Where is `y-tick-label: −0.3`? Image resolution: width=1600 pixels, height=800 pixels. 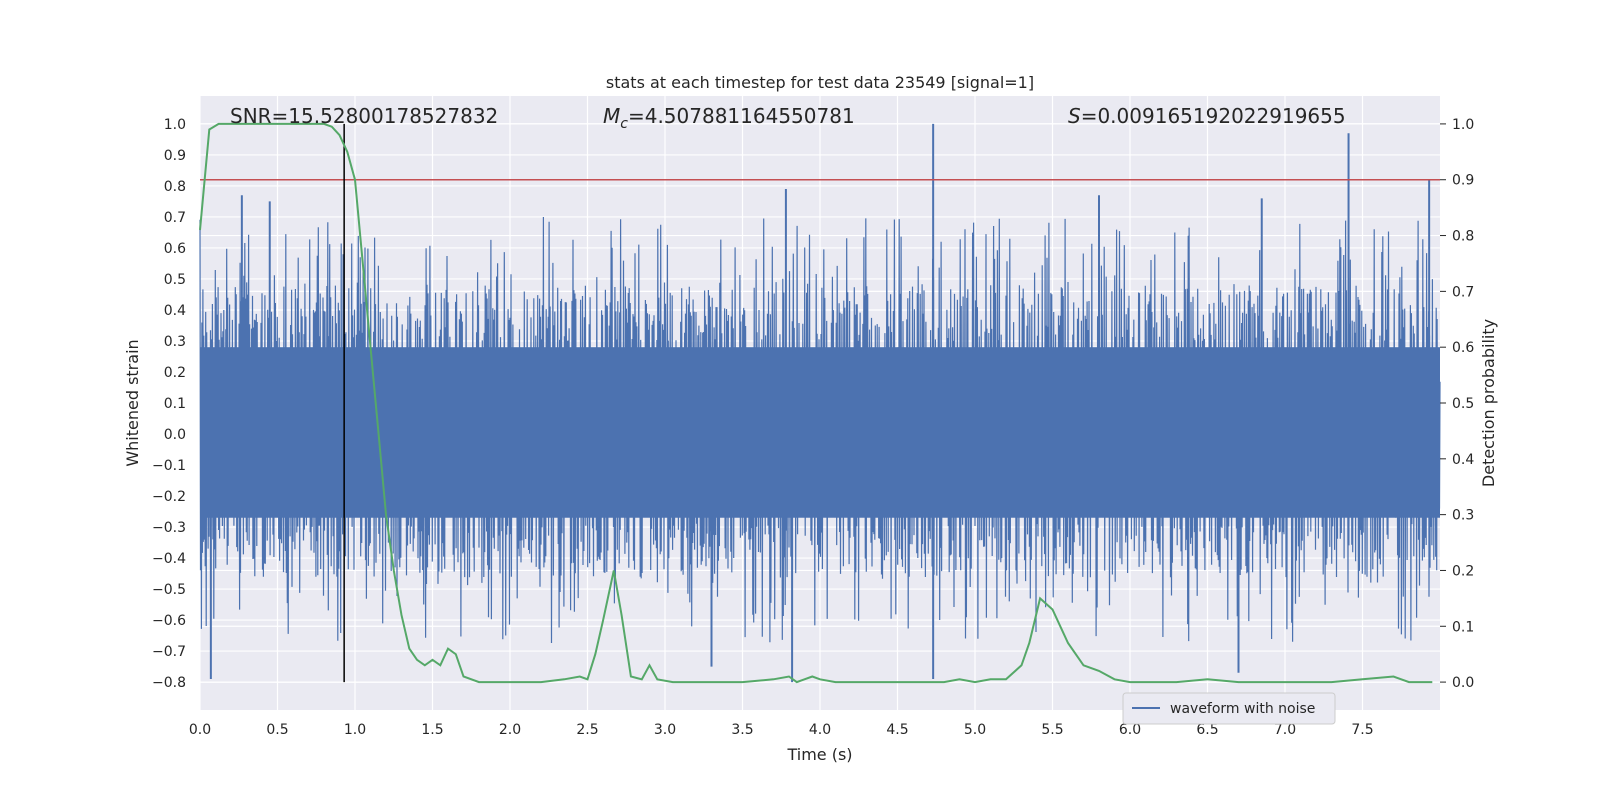 y-tick-label: −0.3 is located at coordinates (169, 528).